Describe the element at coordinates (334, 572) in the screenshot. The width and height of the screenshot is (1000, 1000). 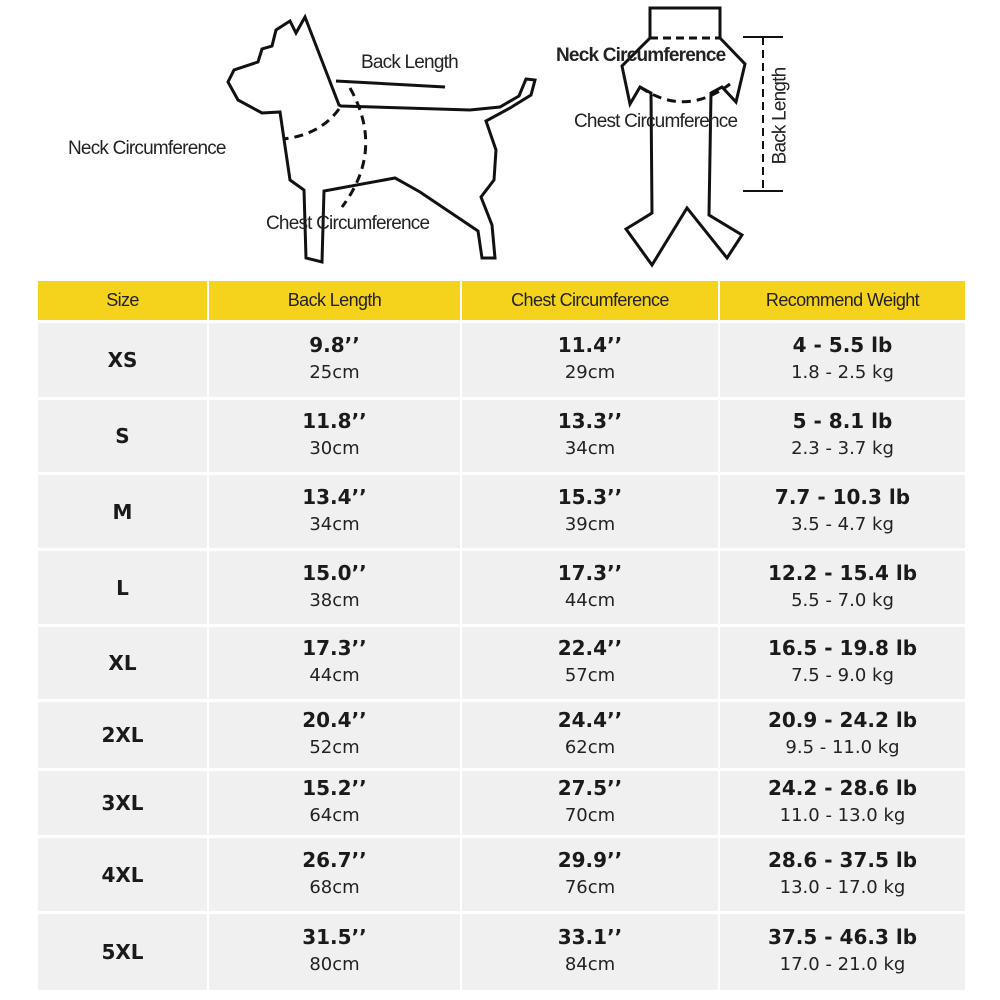
I see `back-inches: 15.0’’` at that location.